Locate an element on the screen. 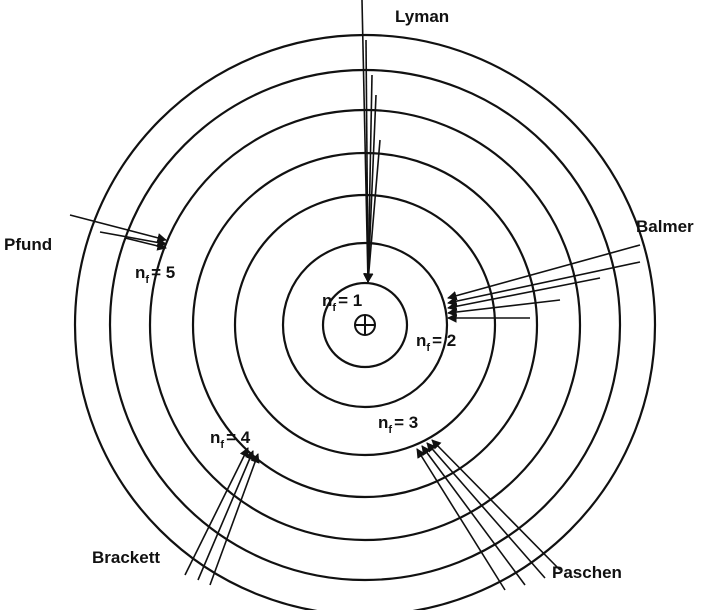 The height and width of the screenshot is (610, 708). orbit is located at coordinates (365, 325).